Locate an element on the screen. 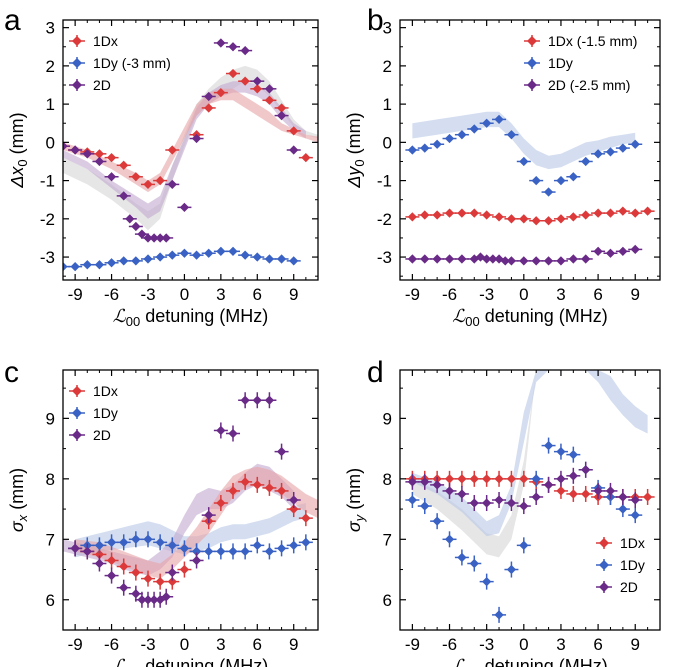  y-axis-label: σy (mm) is located at coordinates (355, 500).